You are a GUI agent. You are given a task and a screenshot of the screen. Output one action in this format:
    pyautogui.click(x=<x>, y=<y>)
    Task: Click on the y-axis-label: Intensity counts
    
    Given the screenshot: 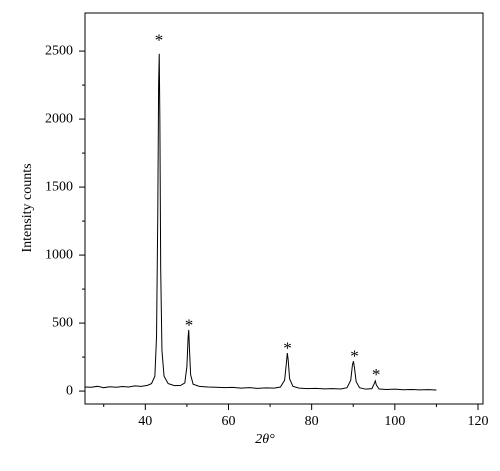 What is the action you would take?
    pyautogui.click(x=27, y=207)
    